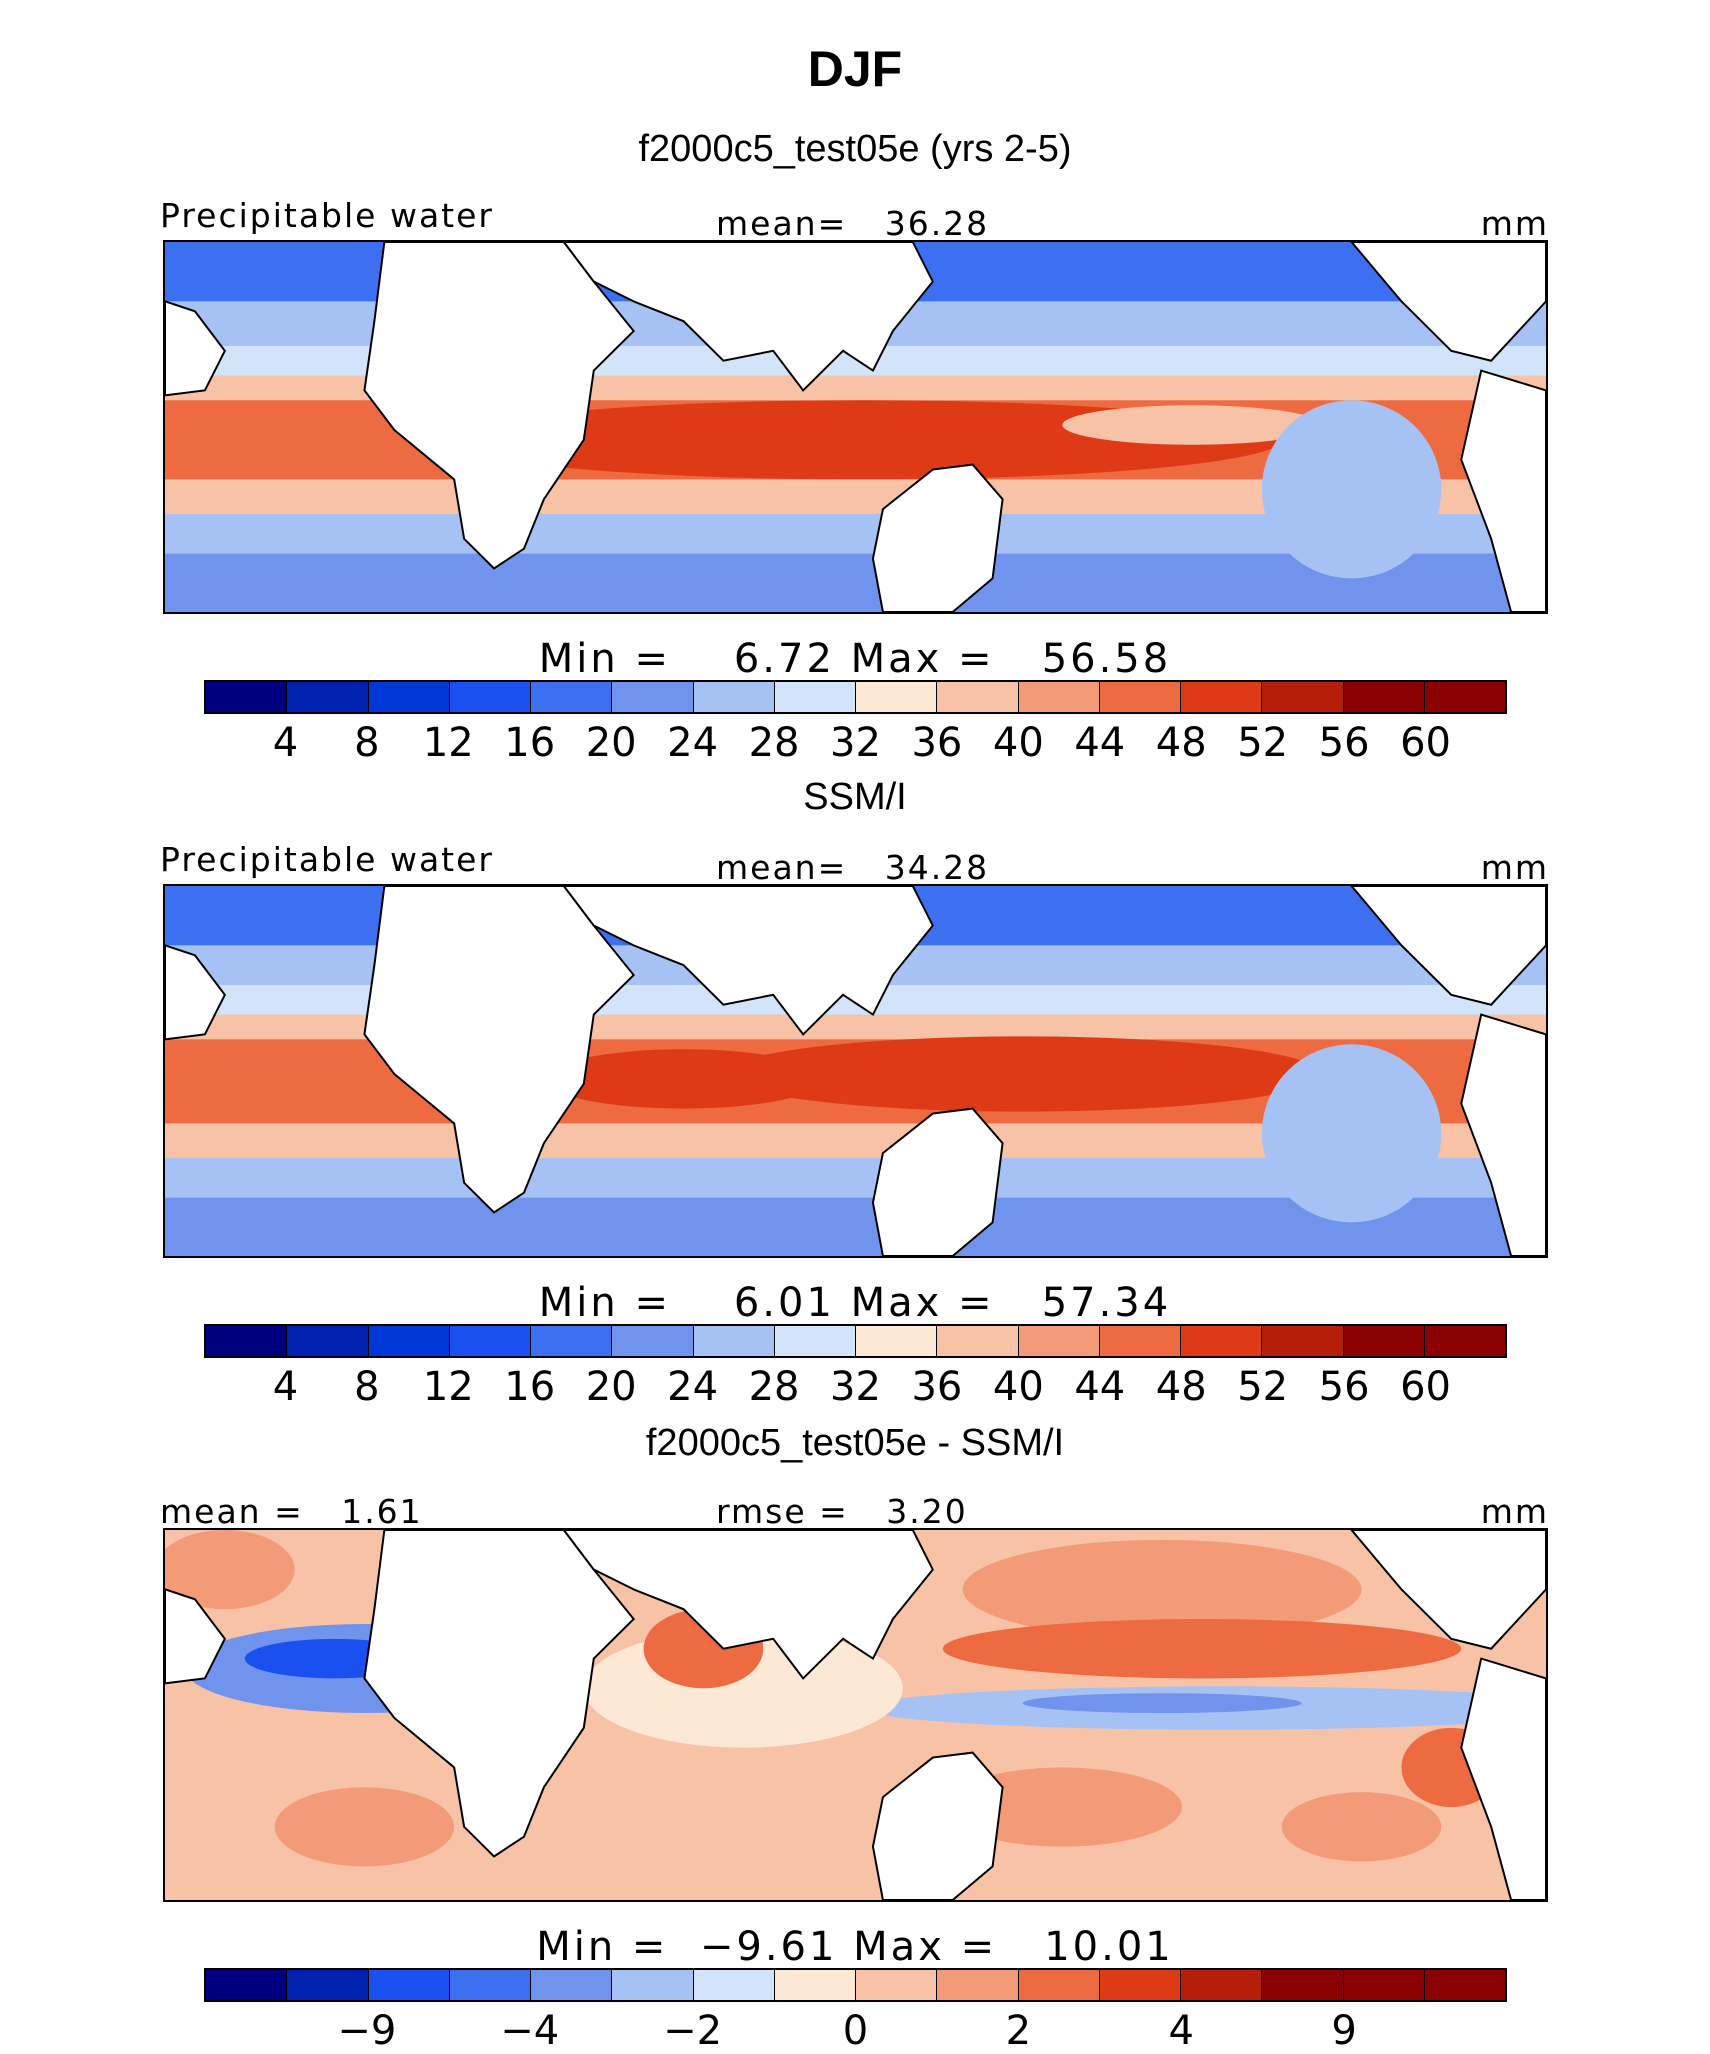  I want to click on panel-1-map, so click(855, 427).